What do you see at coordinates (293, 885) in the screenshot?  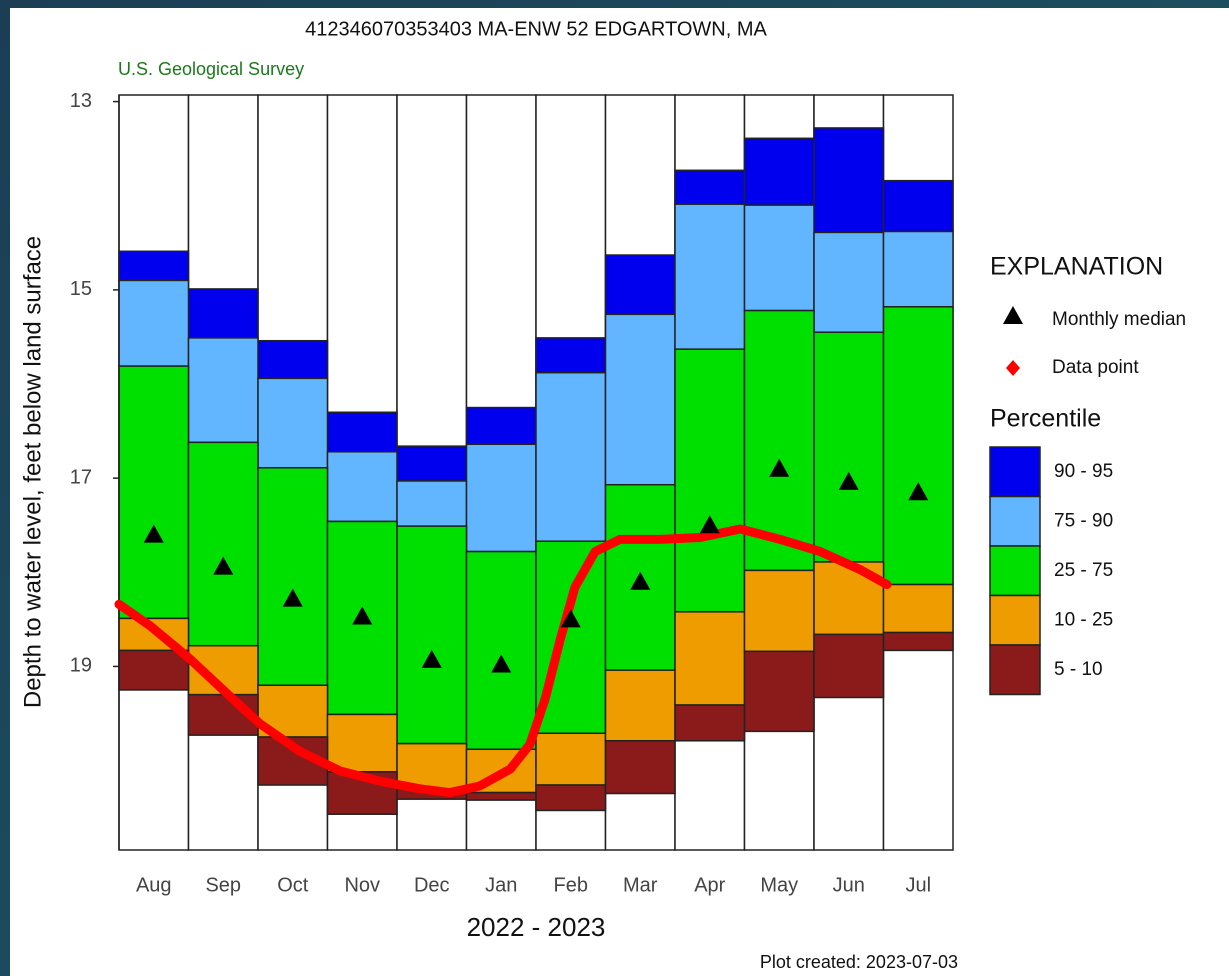 I see `x-tick-label: Oct` at bounding box center [293, 885].